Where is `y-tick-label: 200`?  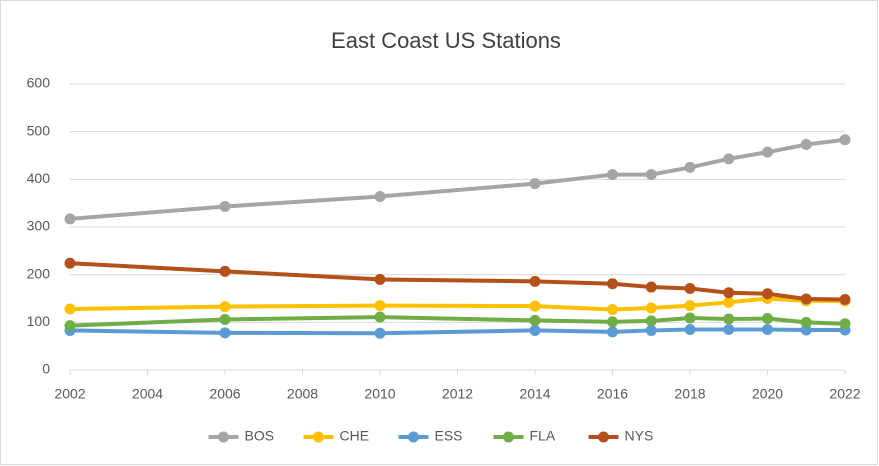 y-tick-label: 200 is located at coordinates (39, 273).